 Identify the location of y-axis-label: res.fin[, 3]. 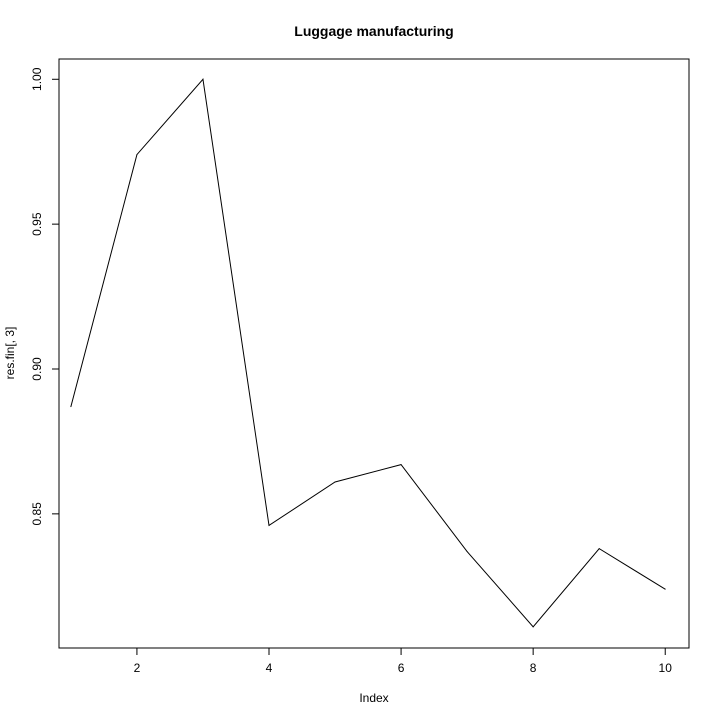
(10, 353).